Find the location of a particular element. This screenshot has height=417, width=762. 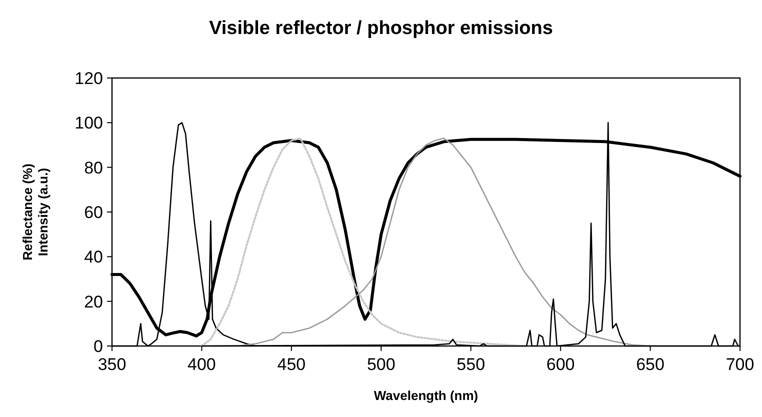

y-tick-label: 40 is located at coordinates (93, 257).